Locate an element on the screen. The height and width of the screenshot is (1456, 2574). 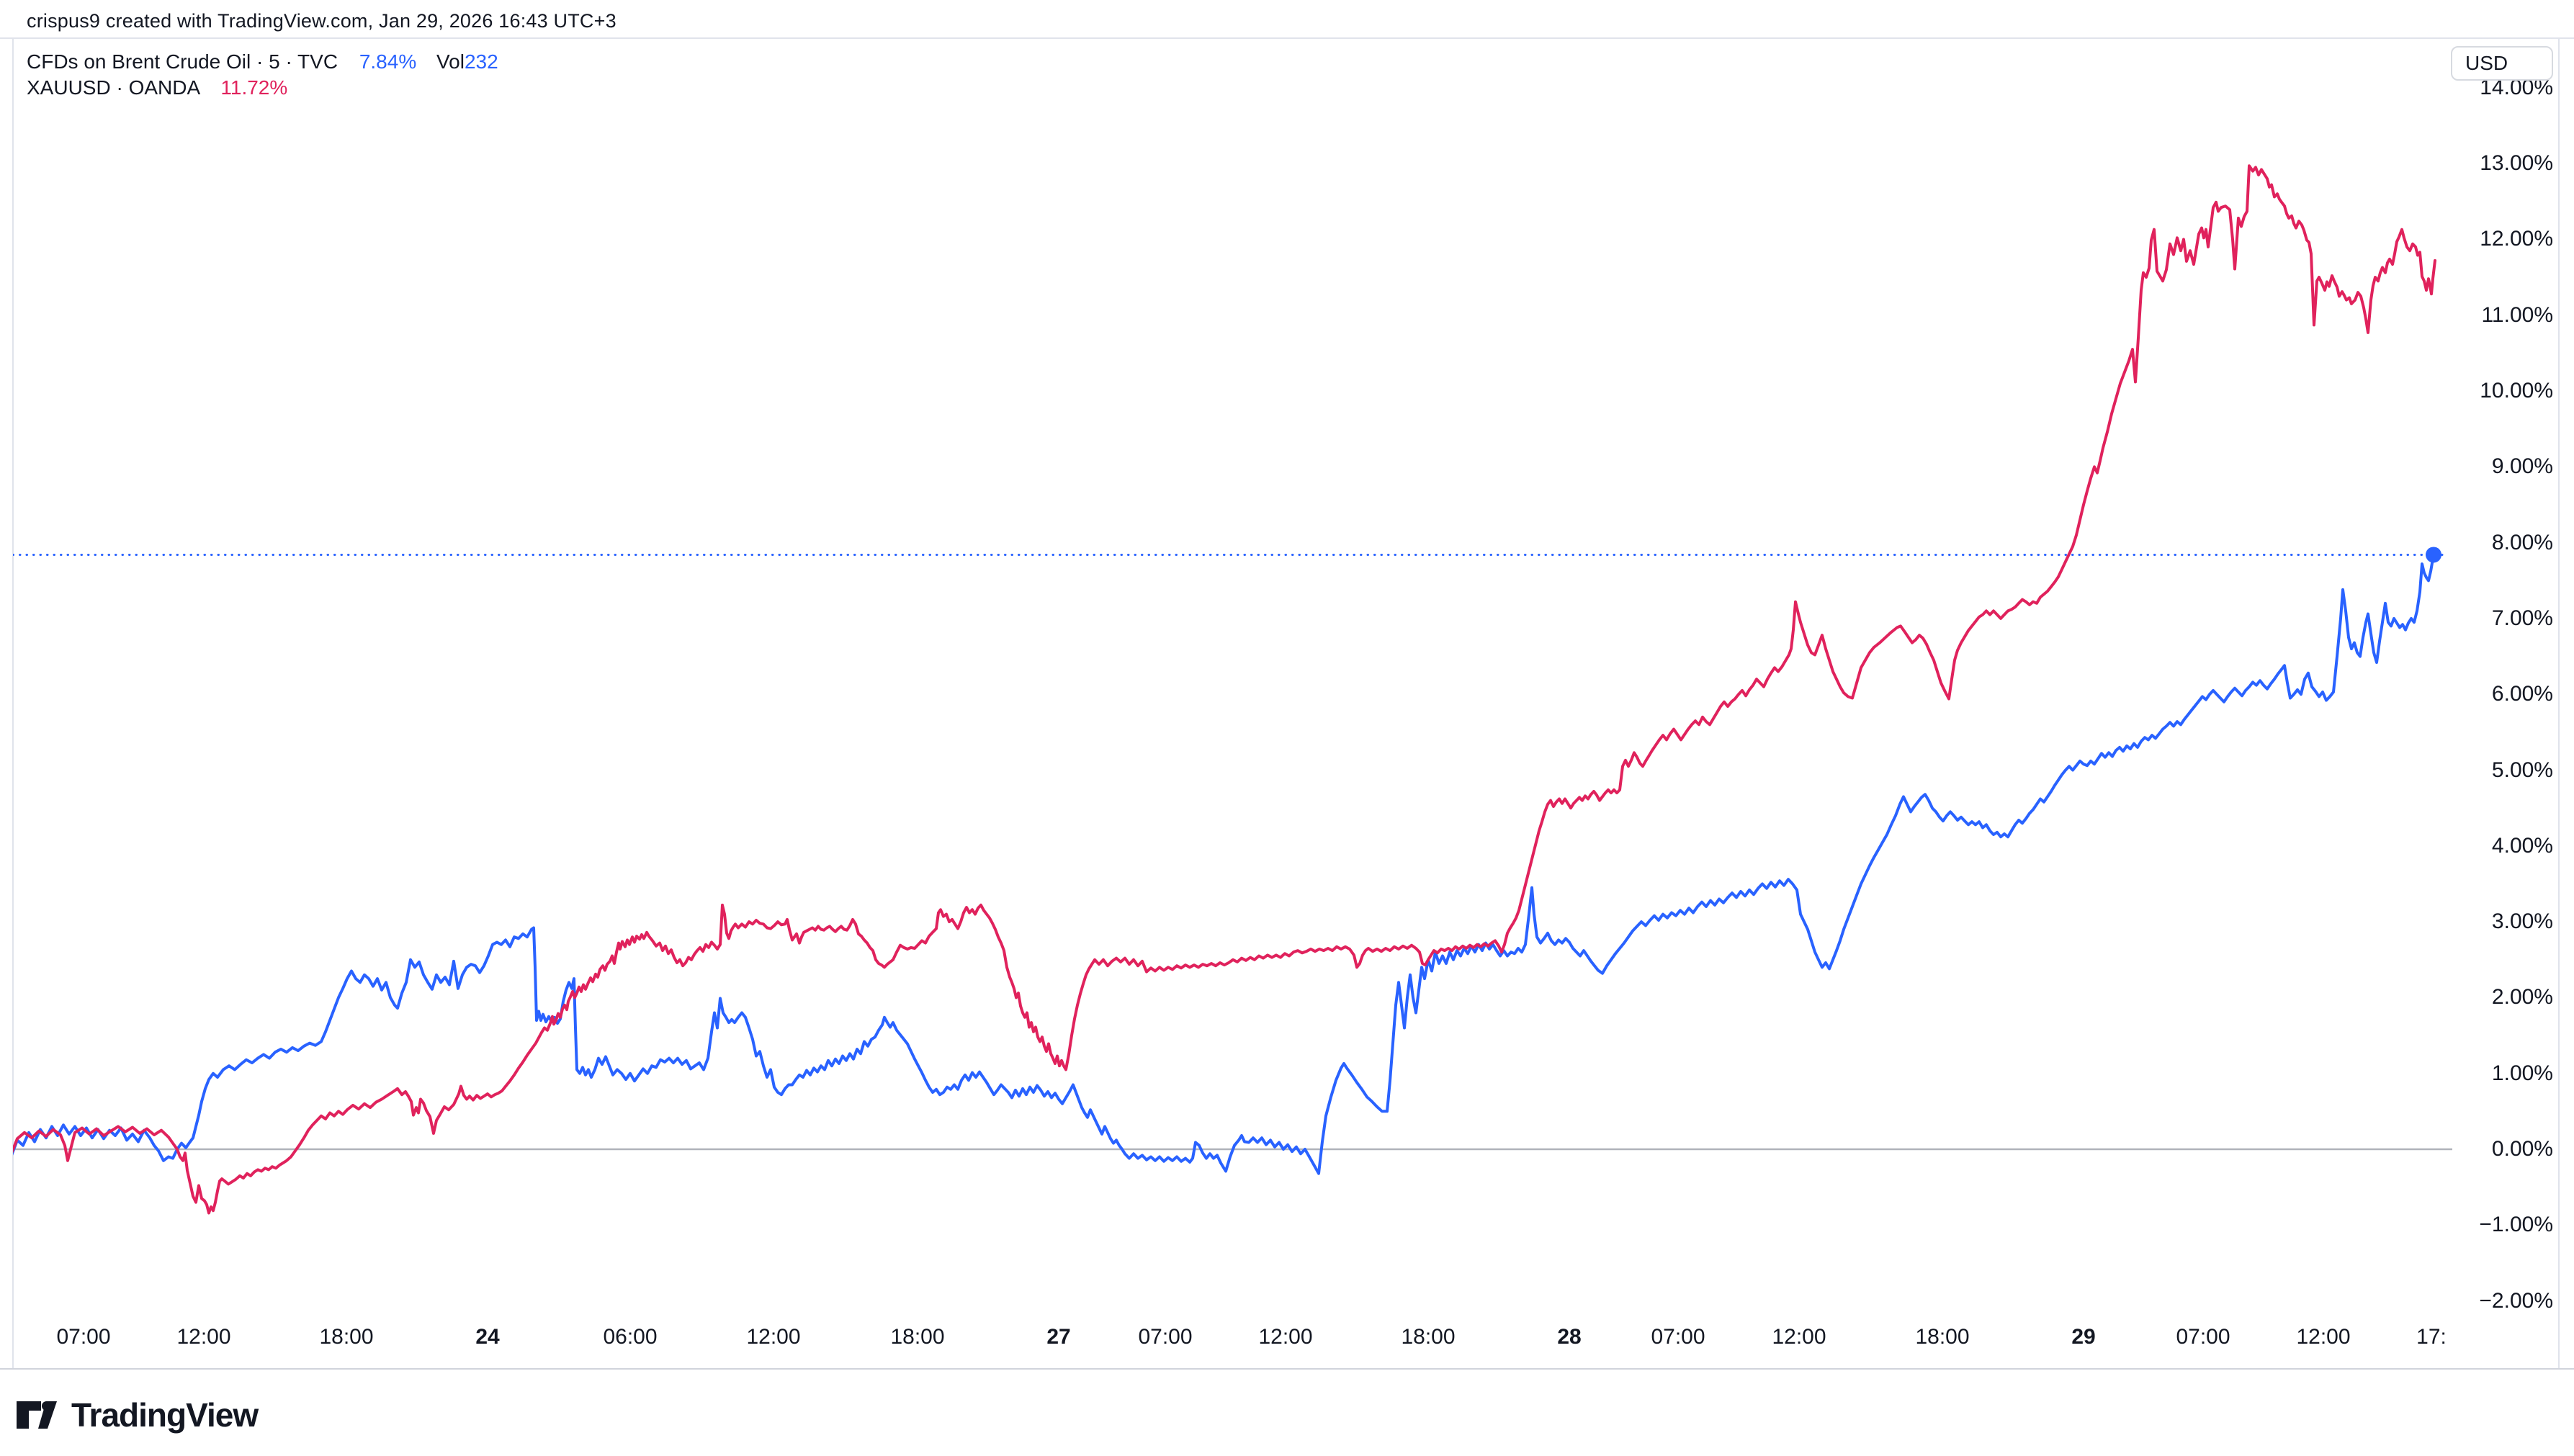
legend-xauusd-change: 11.72% is located at coordinates (254, 87).